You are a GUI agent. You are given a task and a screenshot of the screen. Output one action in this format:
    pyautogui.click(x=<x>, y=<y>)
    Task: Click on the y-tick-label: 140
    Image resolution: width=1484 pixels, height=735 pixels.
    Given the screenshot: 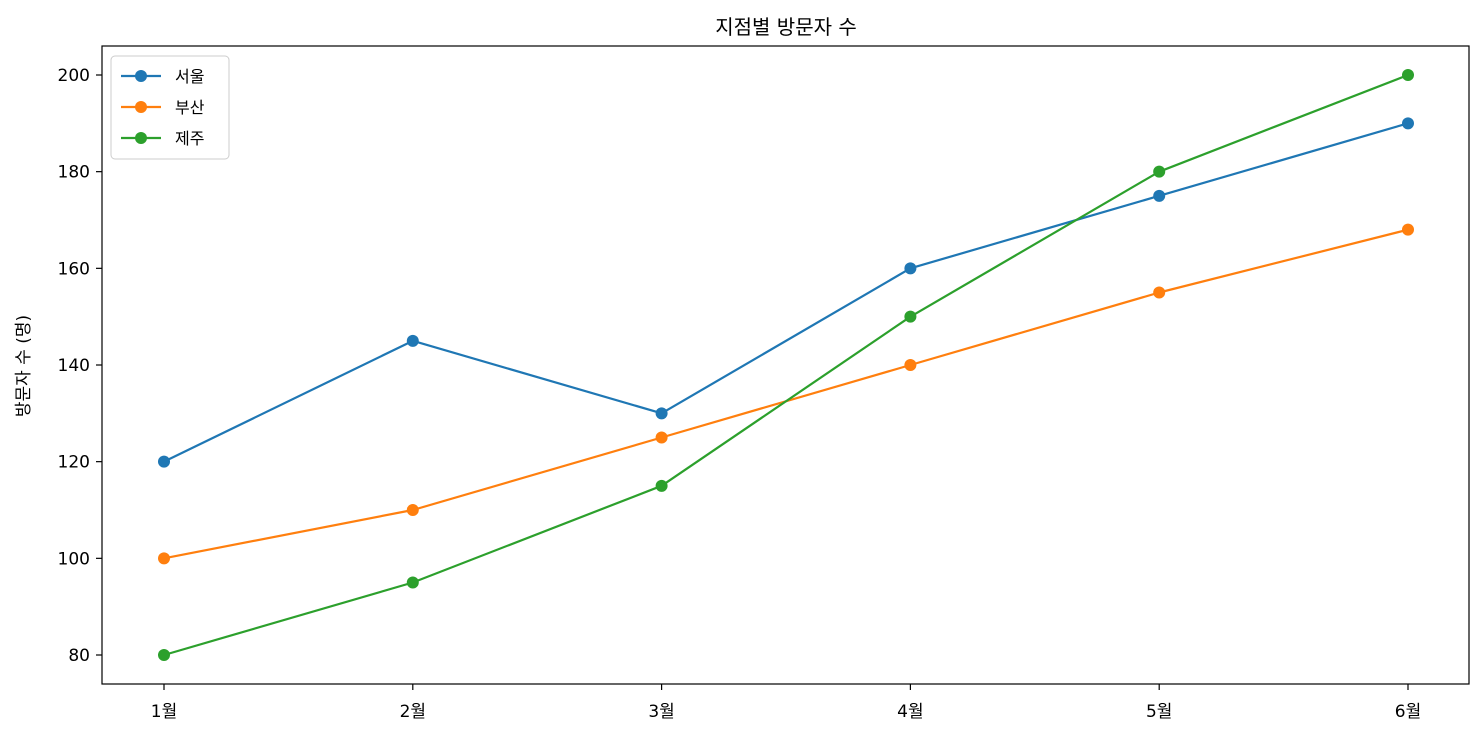 What is the action you would take?
    pyautogui.click(x=74, y=366)
    